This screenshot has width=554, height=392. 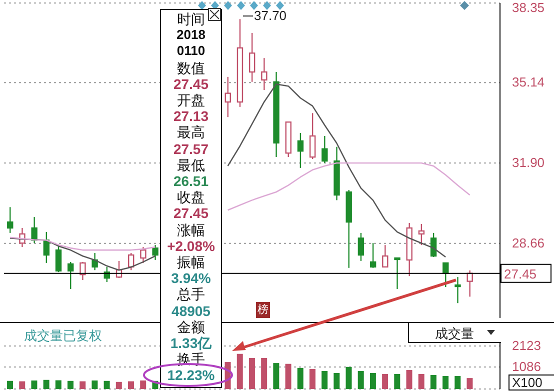 I want to click on annotation: 3.94%, so click(x=191, y=278).